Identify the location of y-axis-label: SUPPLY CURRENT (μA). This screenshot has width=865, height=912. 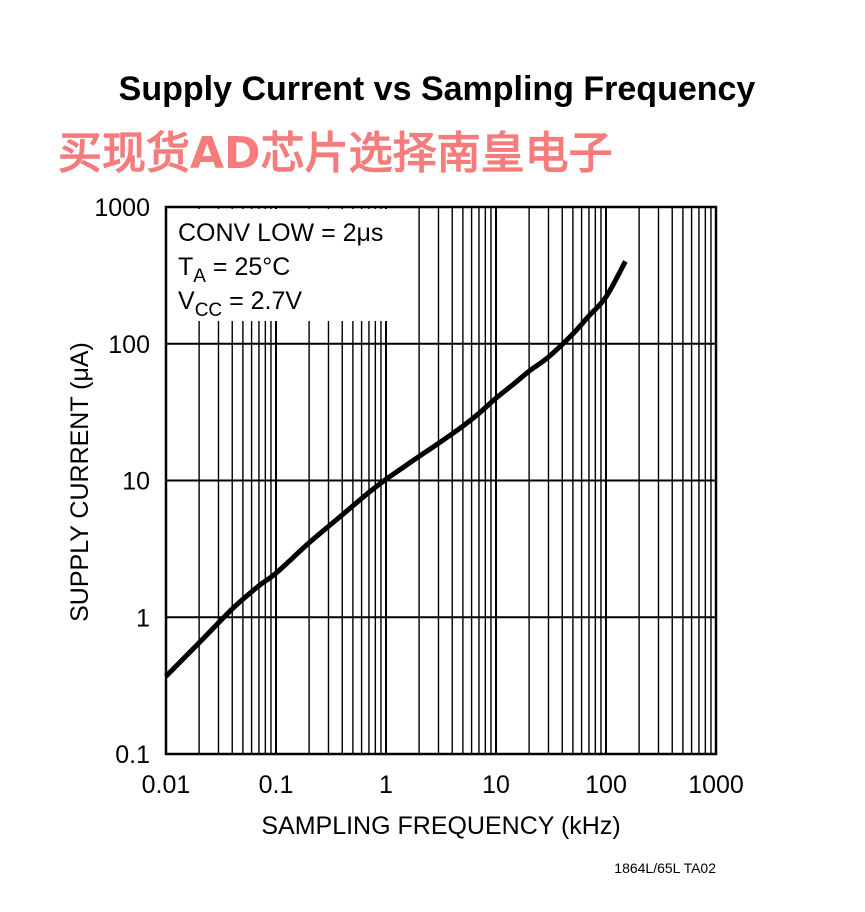
(80, 482).